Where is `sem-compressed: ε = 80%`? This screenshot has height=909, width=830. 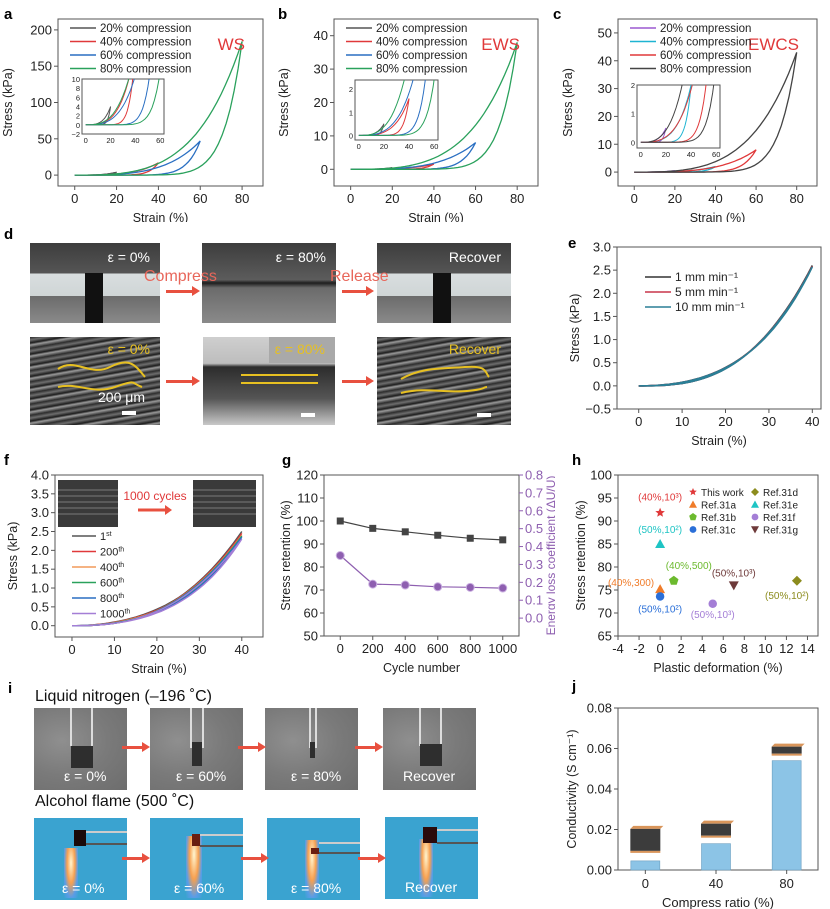 sem-compressed: ε = 80% is located at coordinates (269, 381).